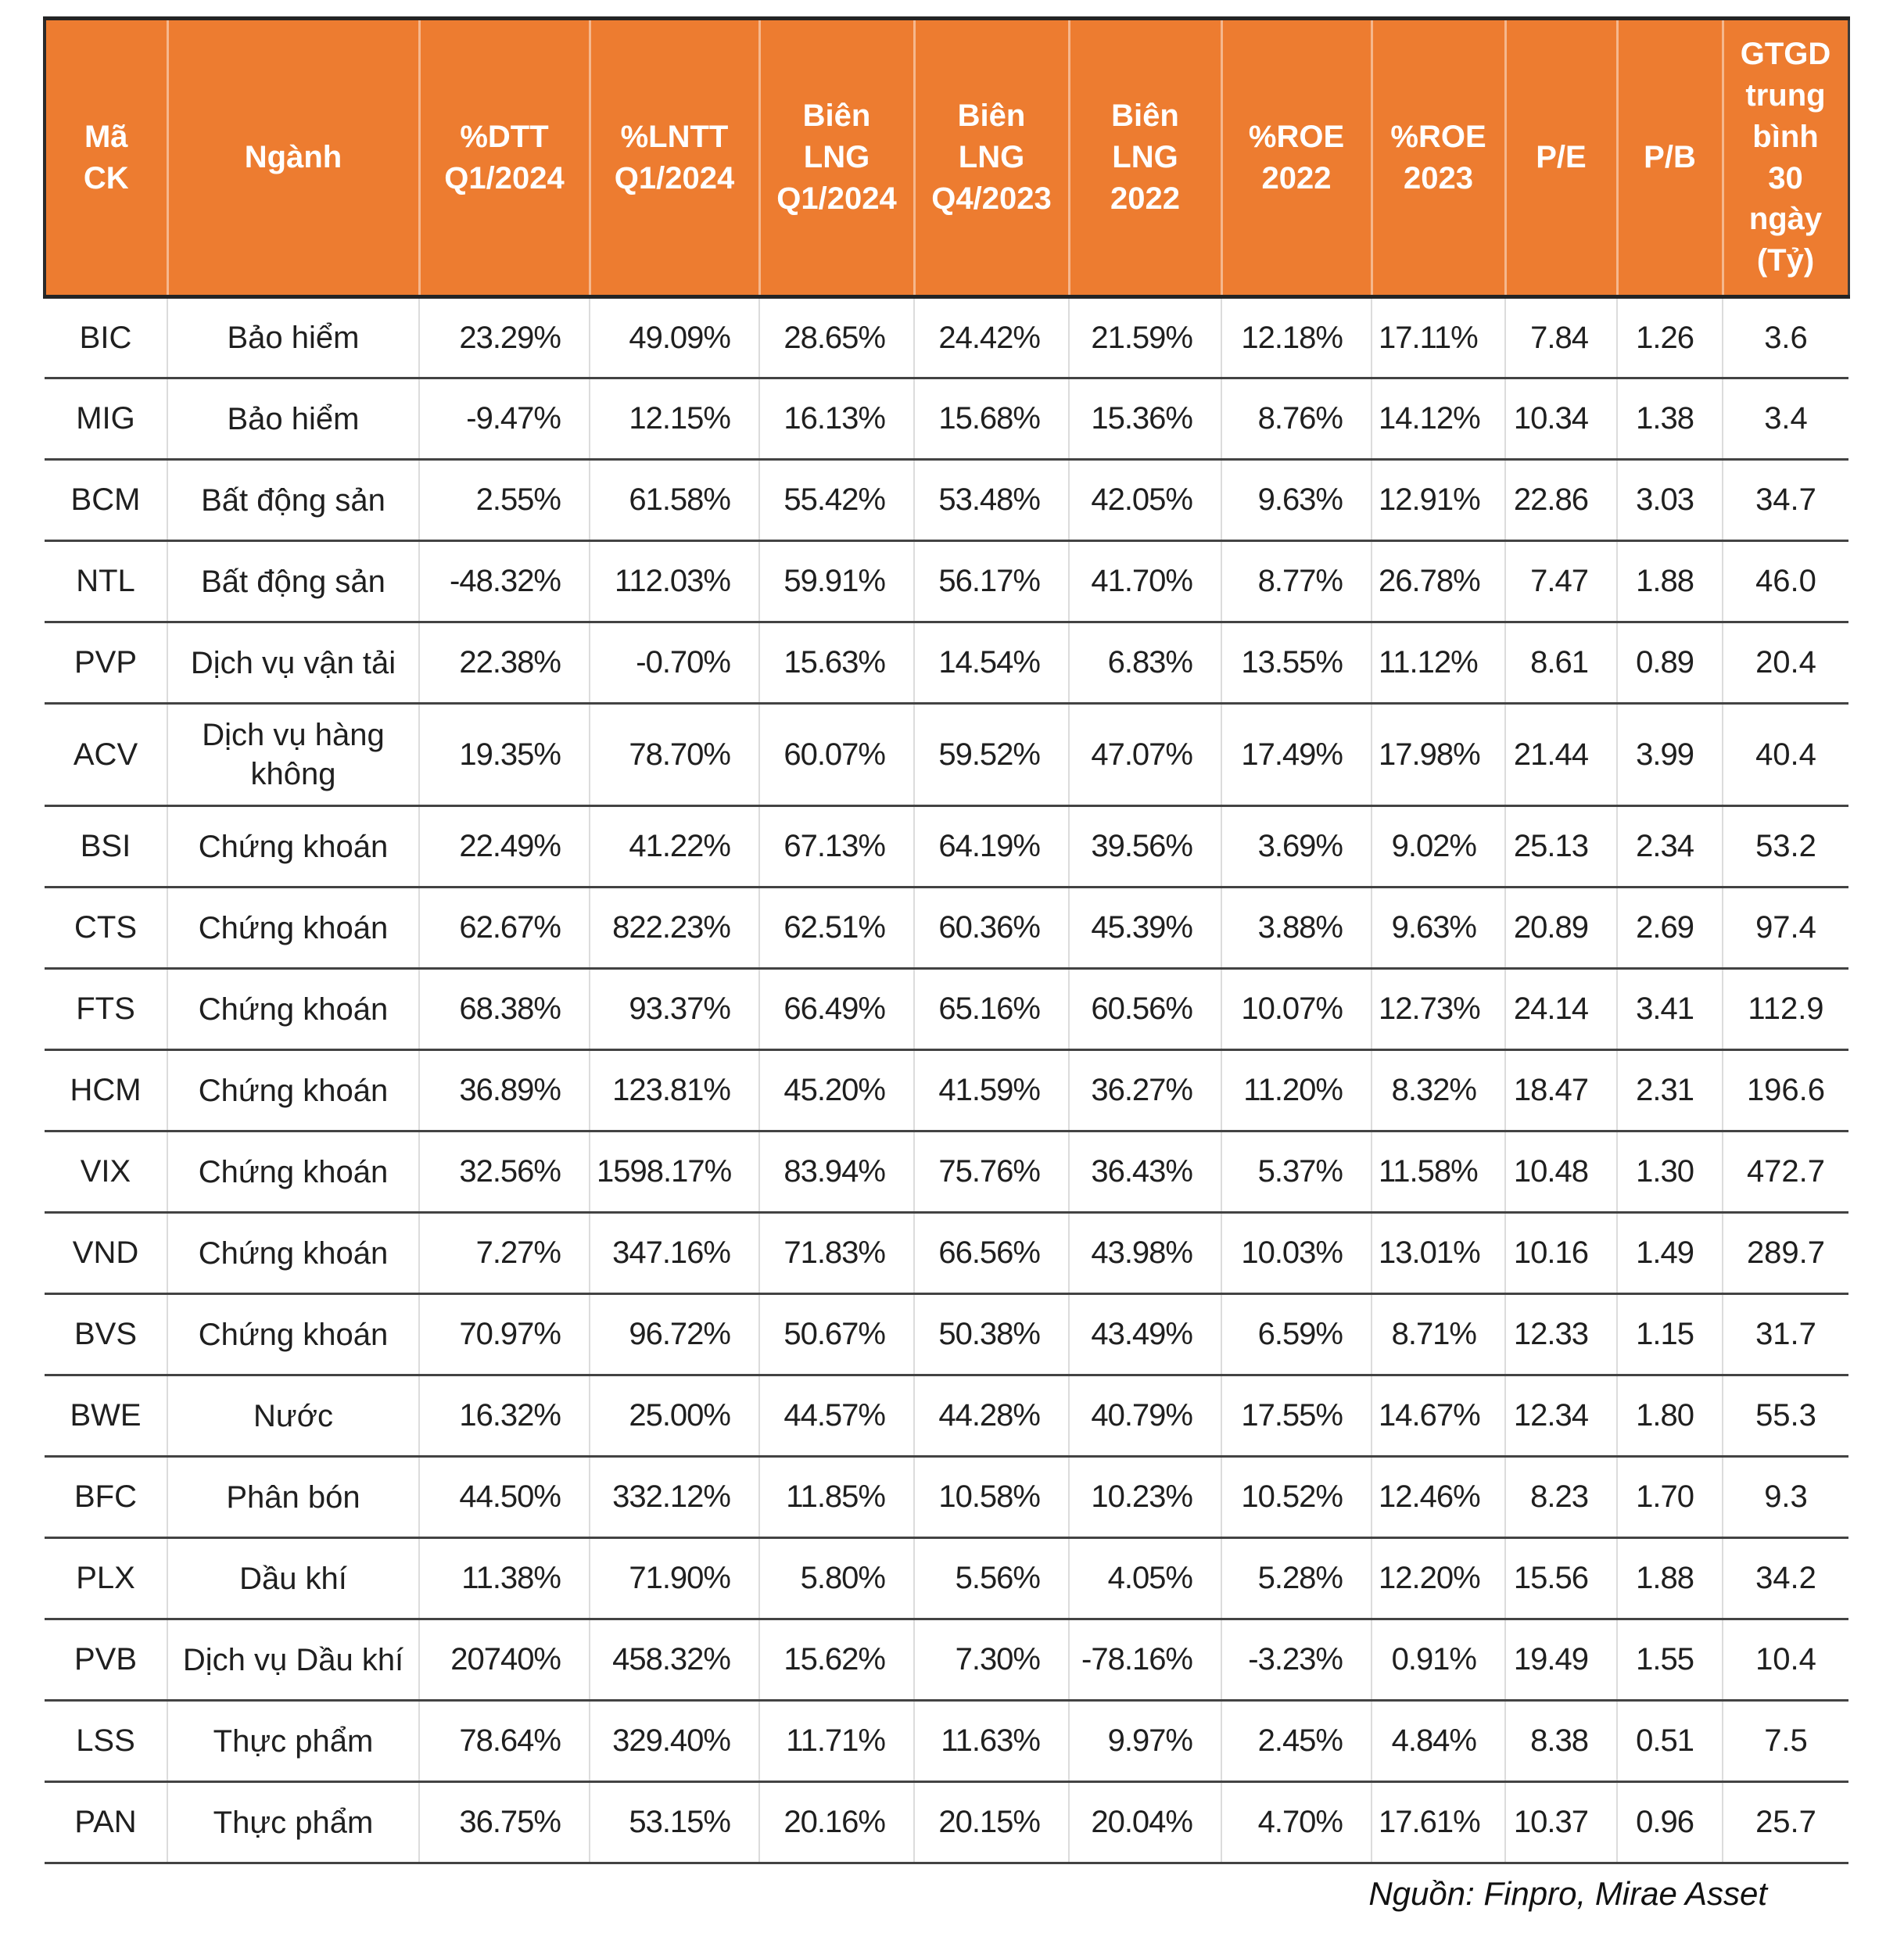 This screenshot has width=1904, height=1933. What do you see at coordinates (1438, 337) in the screenshot?
I see `cell-roe-2023: 17.11%` at bounding box center [1438, 337].